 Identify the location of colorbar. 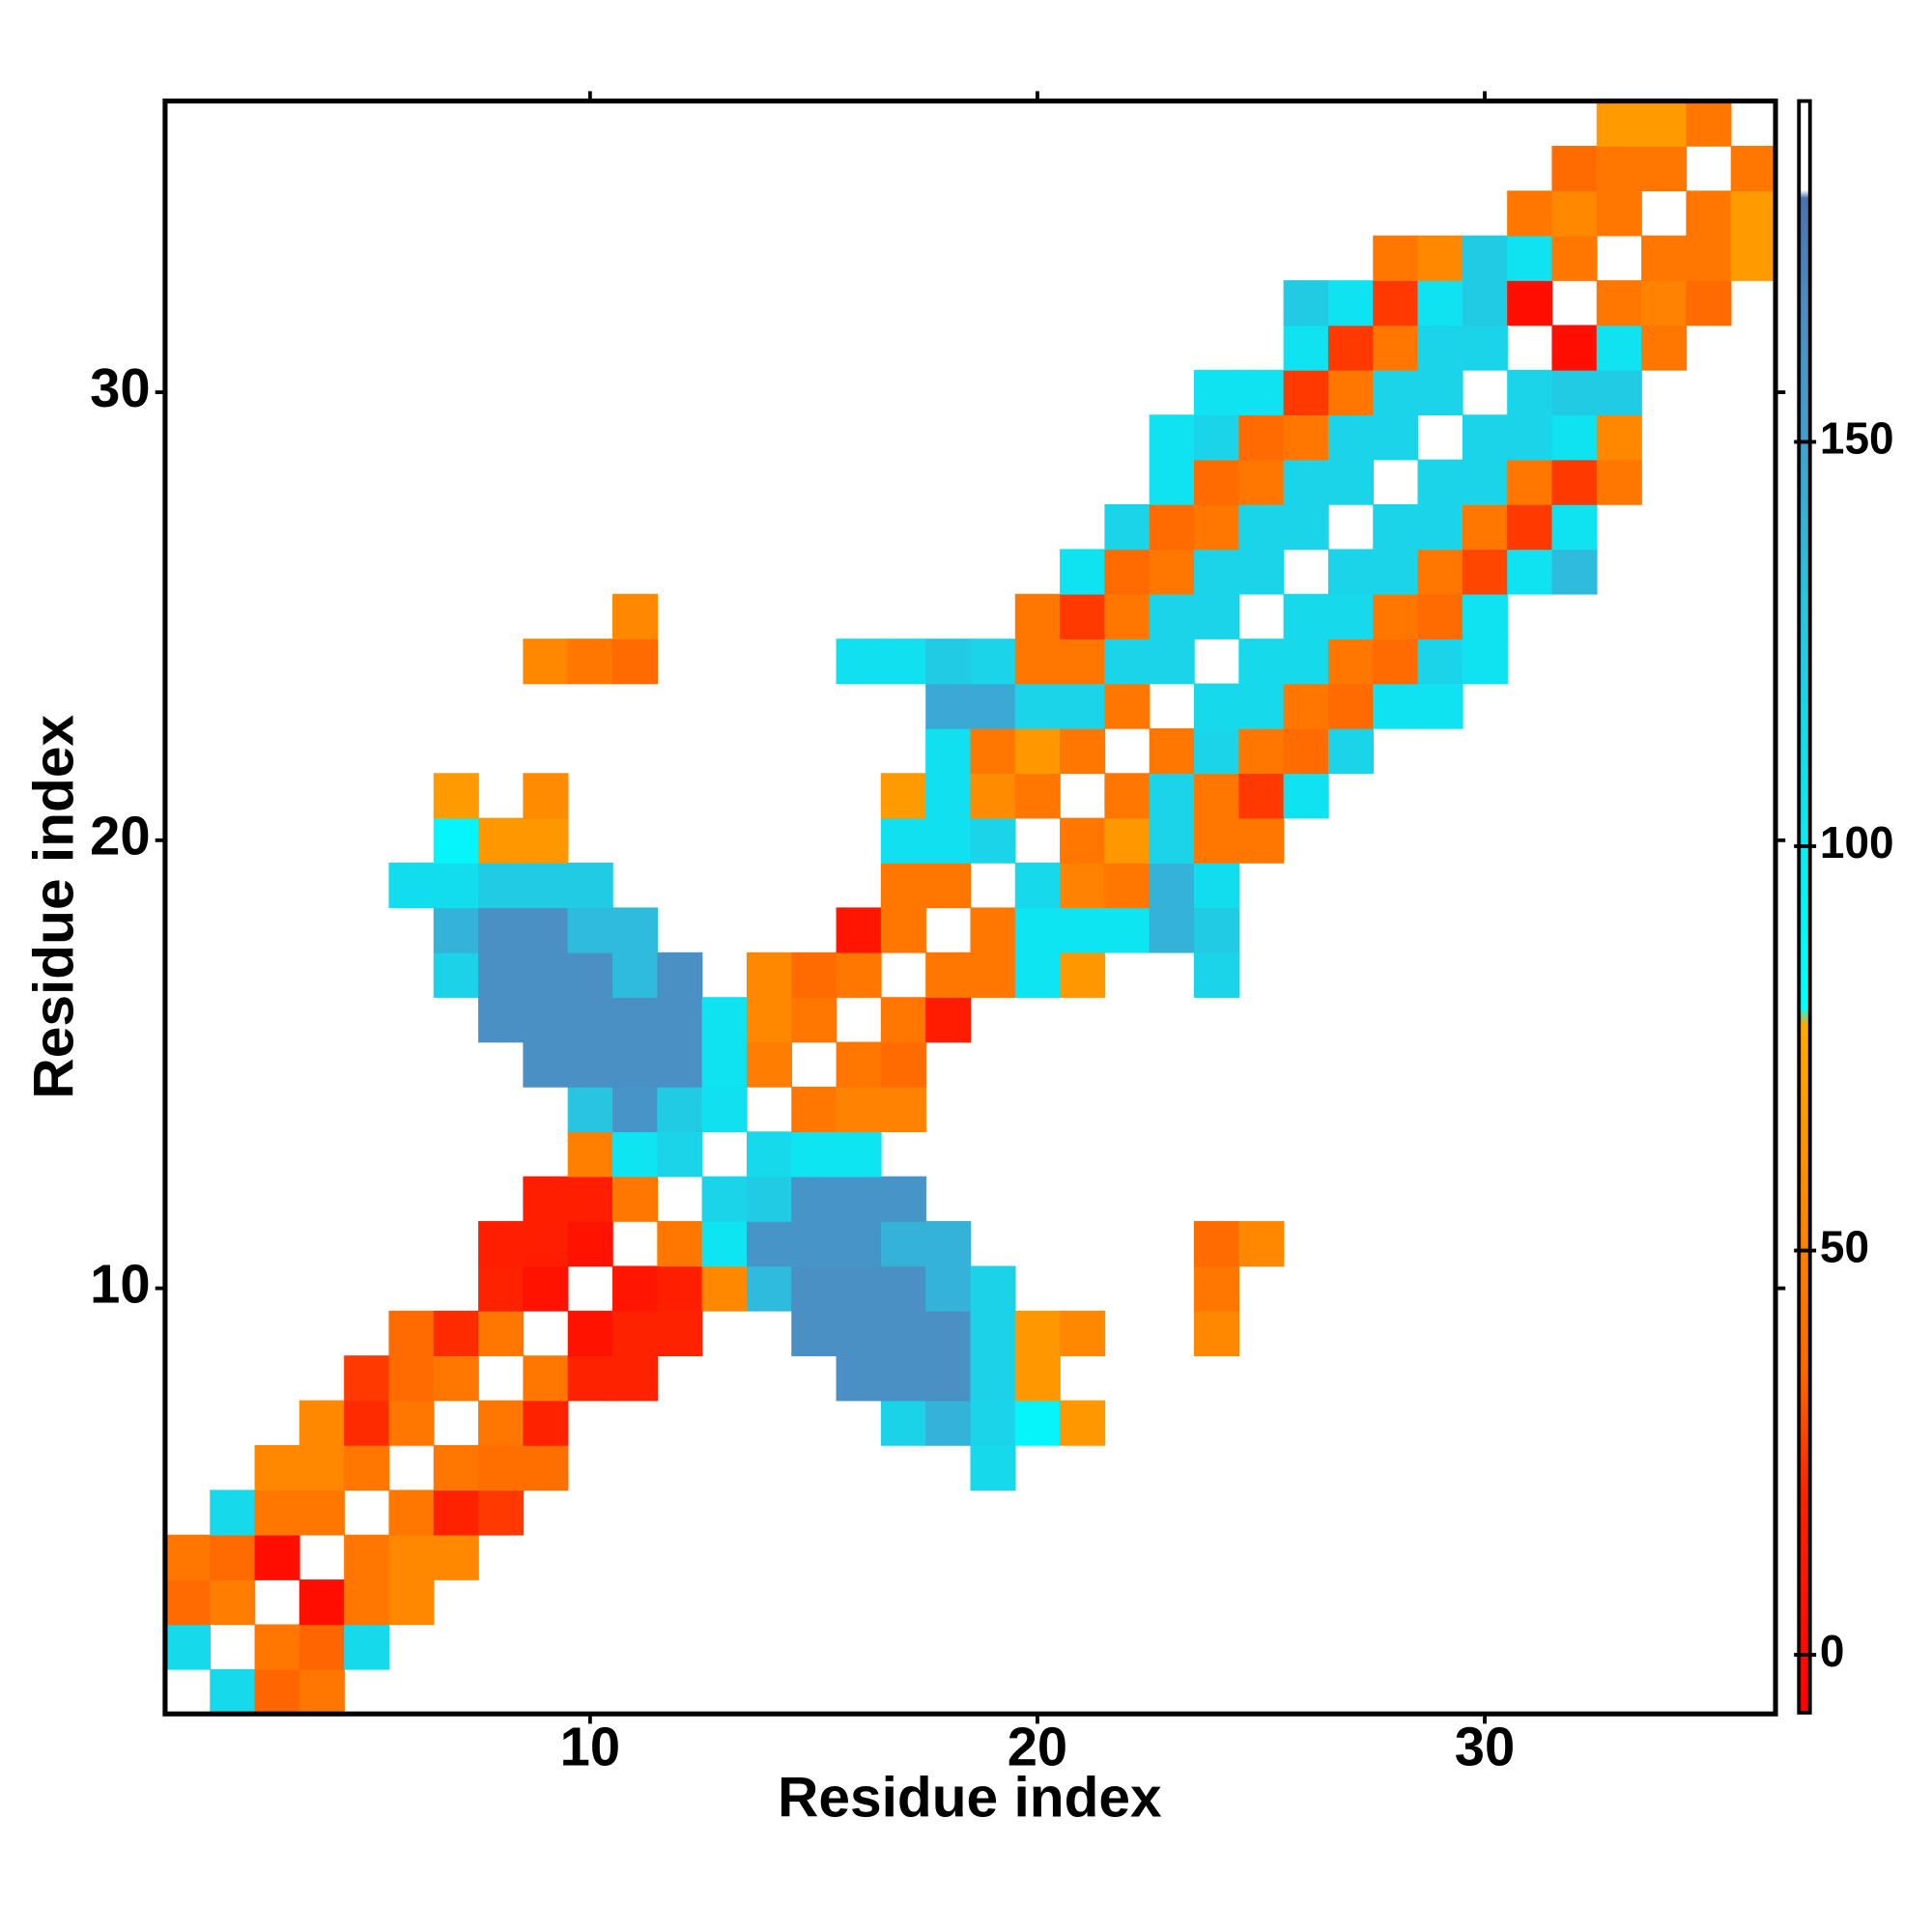
(1804, 907).